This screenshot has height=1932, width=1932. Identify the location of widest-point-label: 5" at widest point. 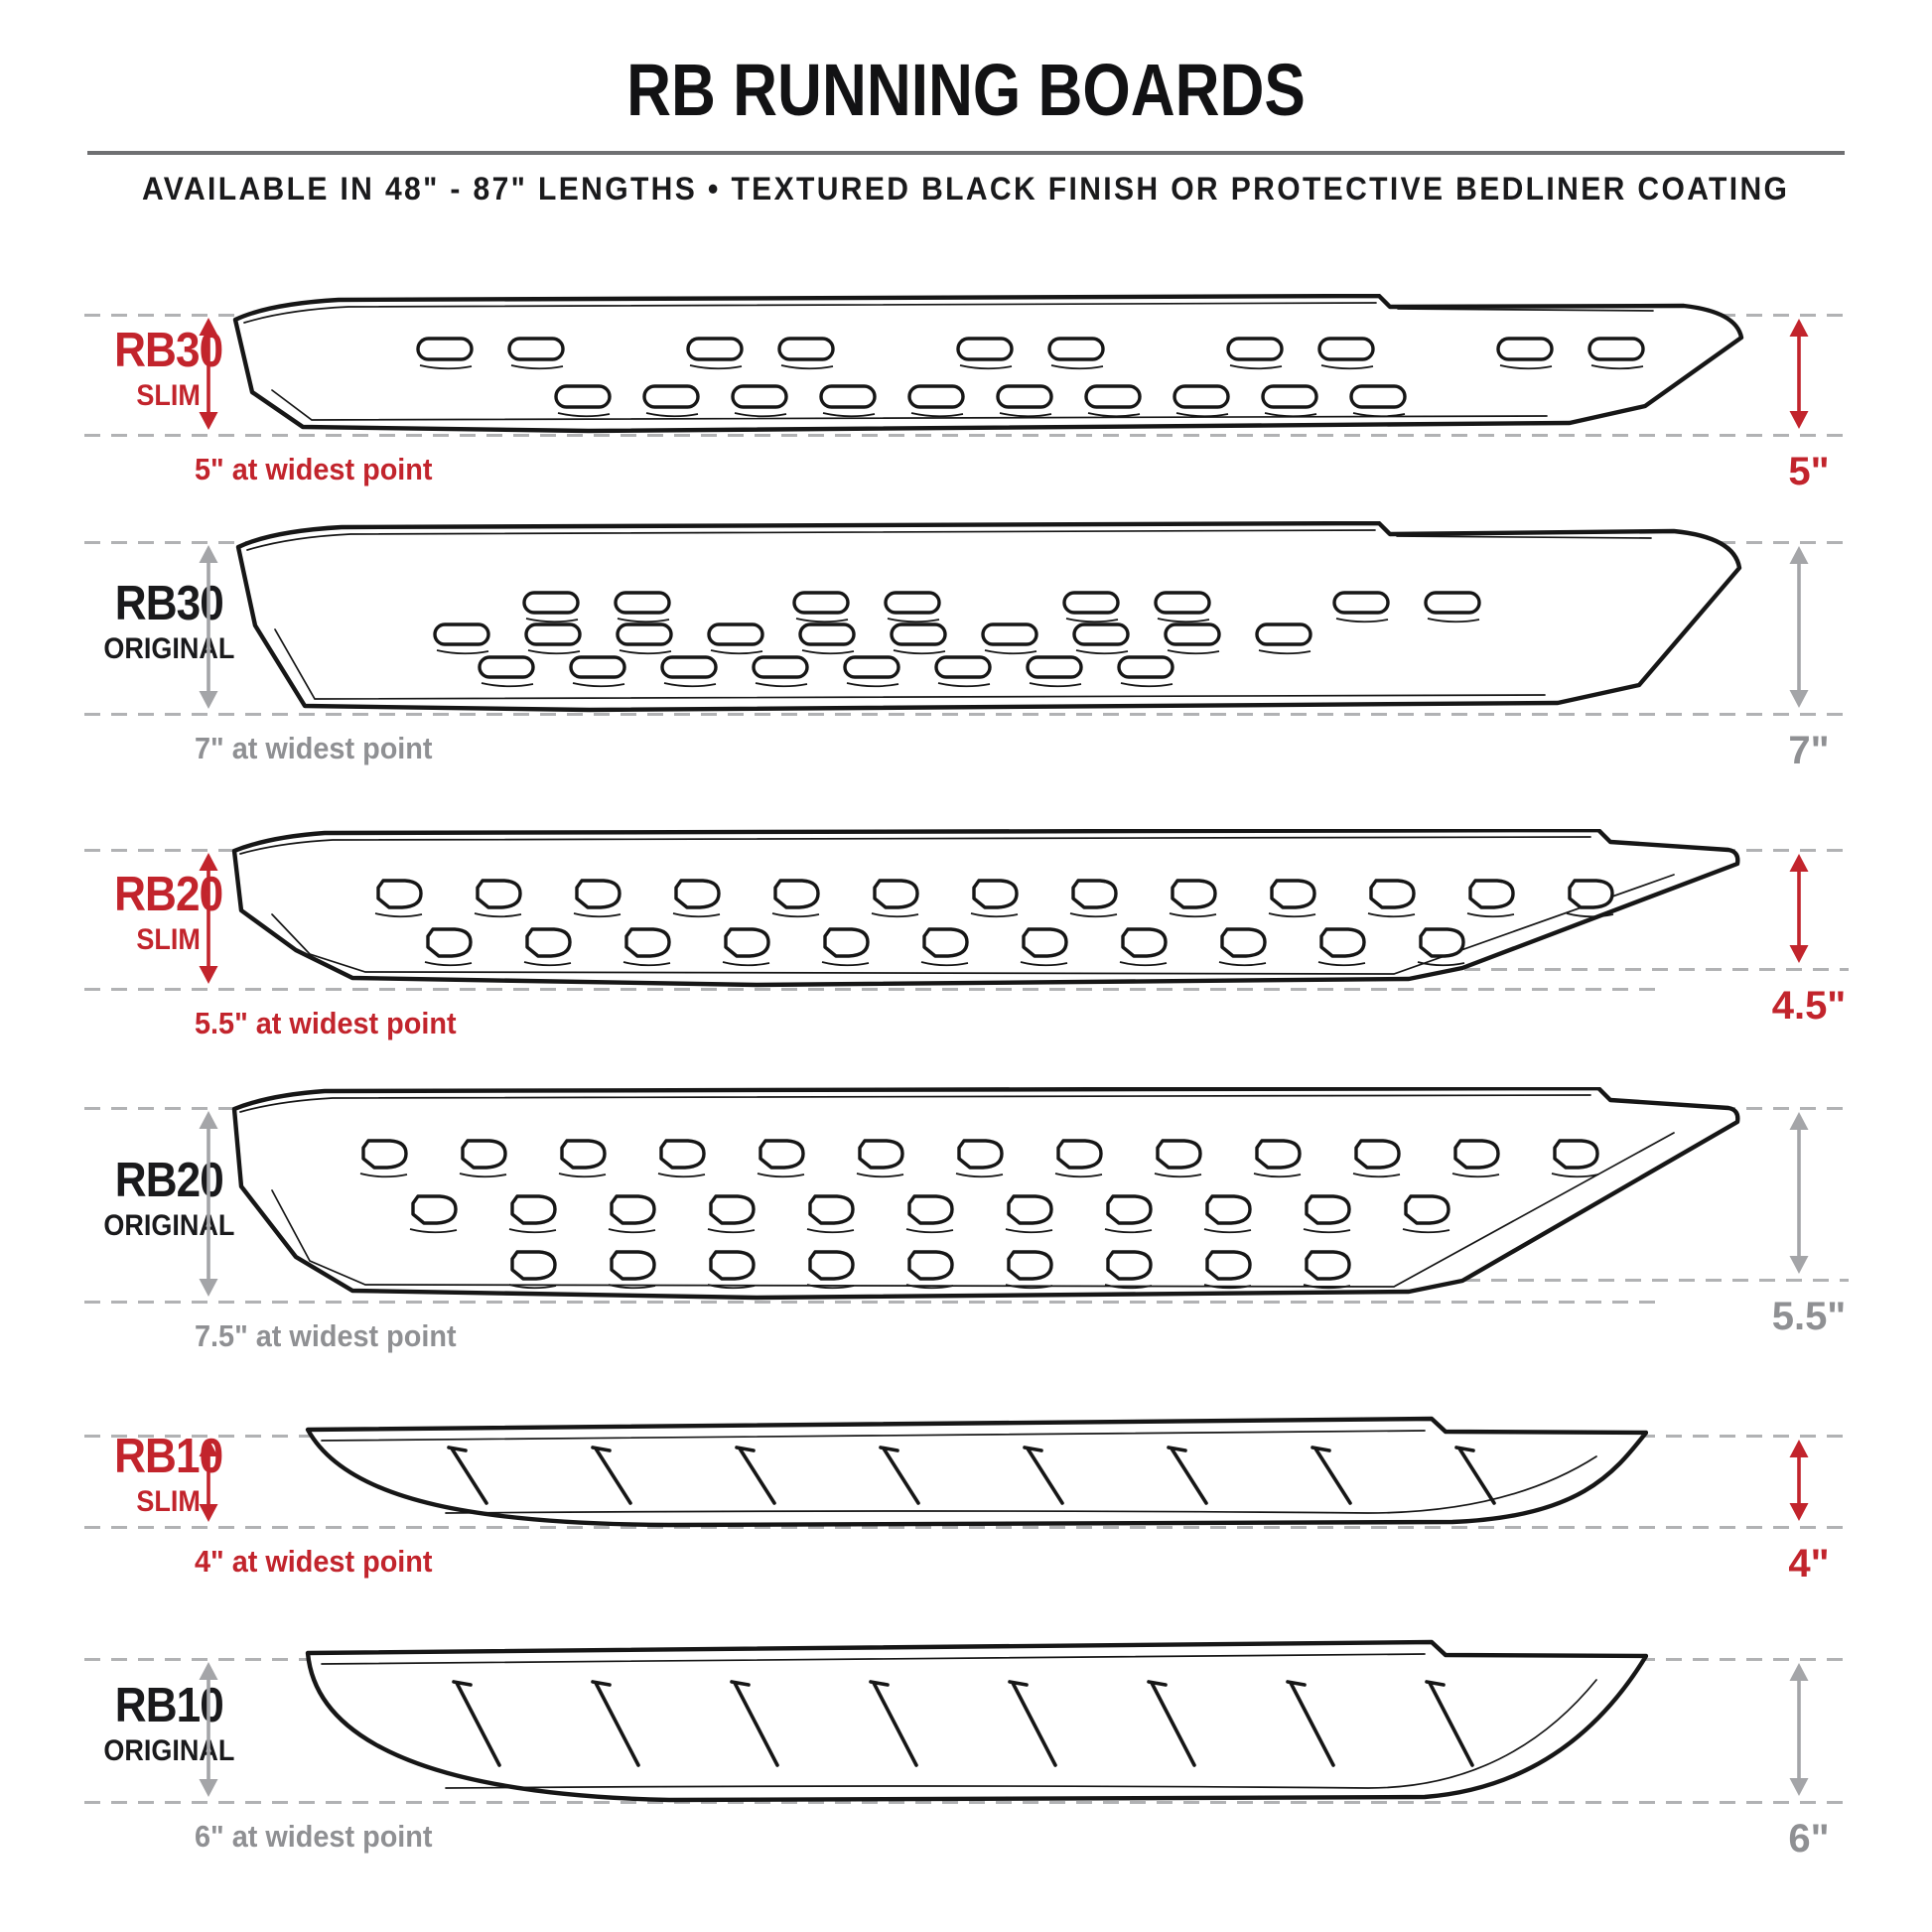
(314, 469).